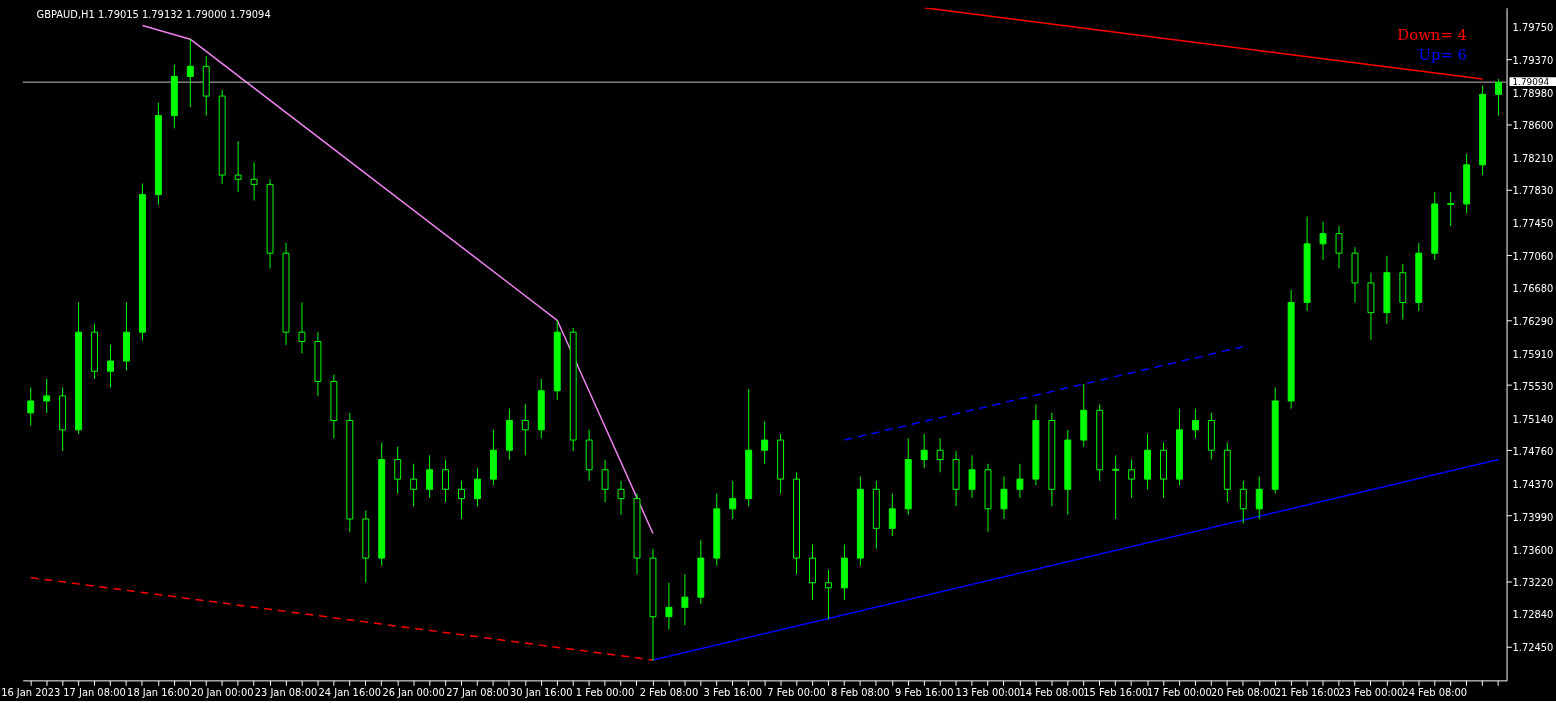  What do you see at coordinates (1533, 93) in the screenshot?
I see `y-tick-label: 1.78980` at bounding box center [1533, 93].